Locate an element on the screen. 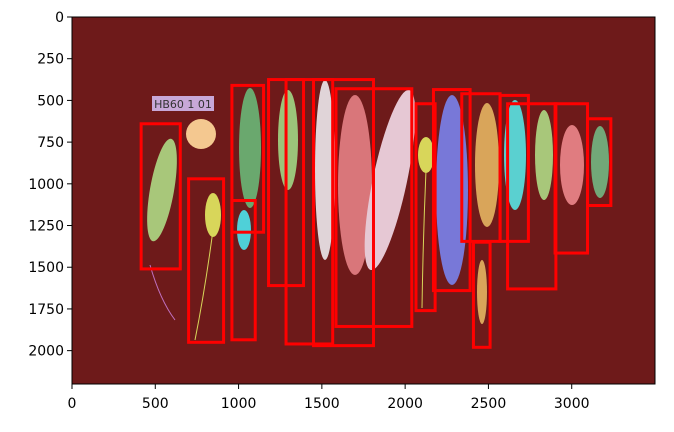 The height and width of the screenshot is (432, 674). label-tag is located at coordinates (183, 103).